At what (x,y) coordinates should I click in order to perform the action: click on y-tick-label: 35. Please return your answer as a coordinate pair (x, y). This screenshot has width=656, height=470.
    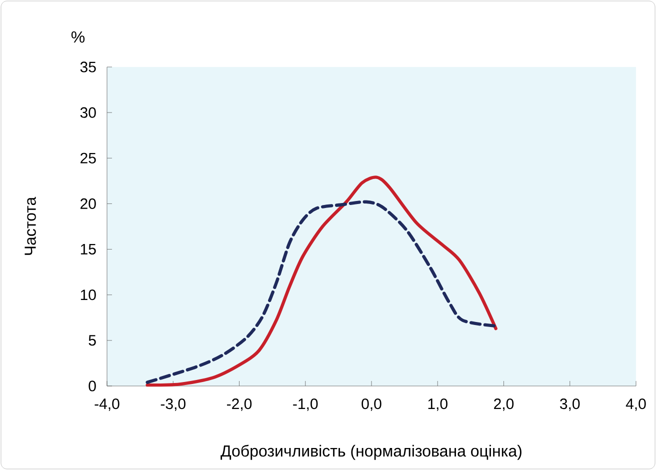
    Looking at the image, I should click on (88, 67).